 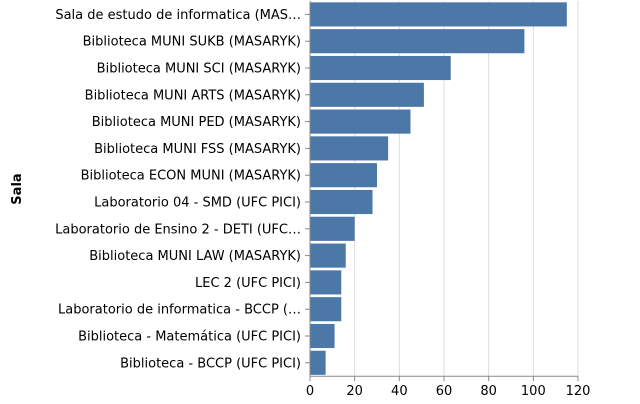 I want to click on y-tick-label: LEC 2 (UFC PICI), so click(x=248, y=283).